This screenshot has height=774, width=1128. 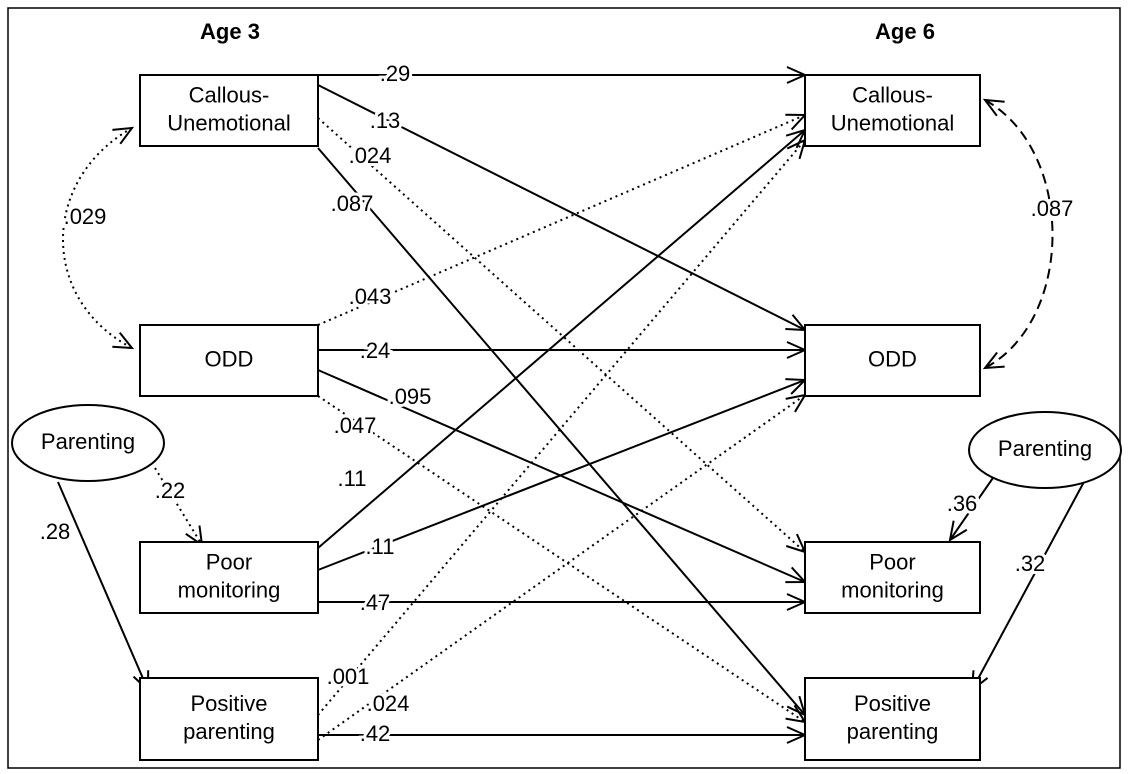 I want to click on path-coefficient: .001, so click(x=348, y=676).